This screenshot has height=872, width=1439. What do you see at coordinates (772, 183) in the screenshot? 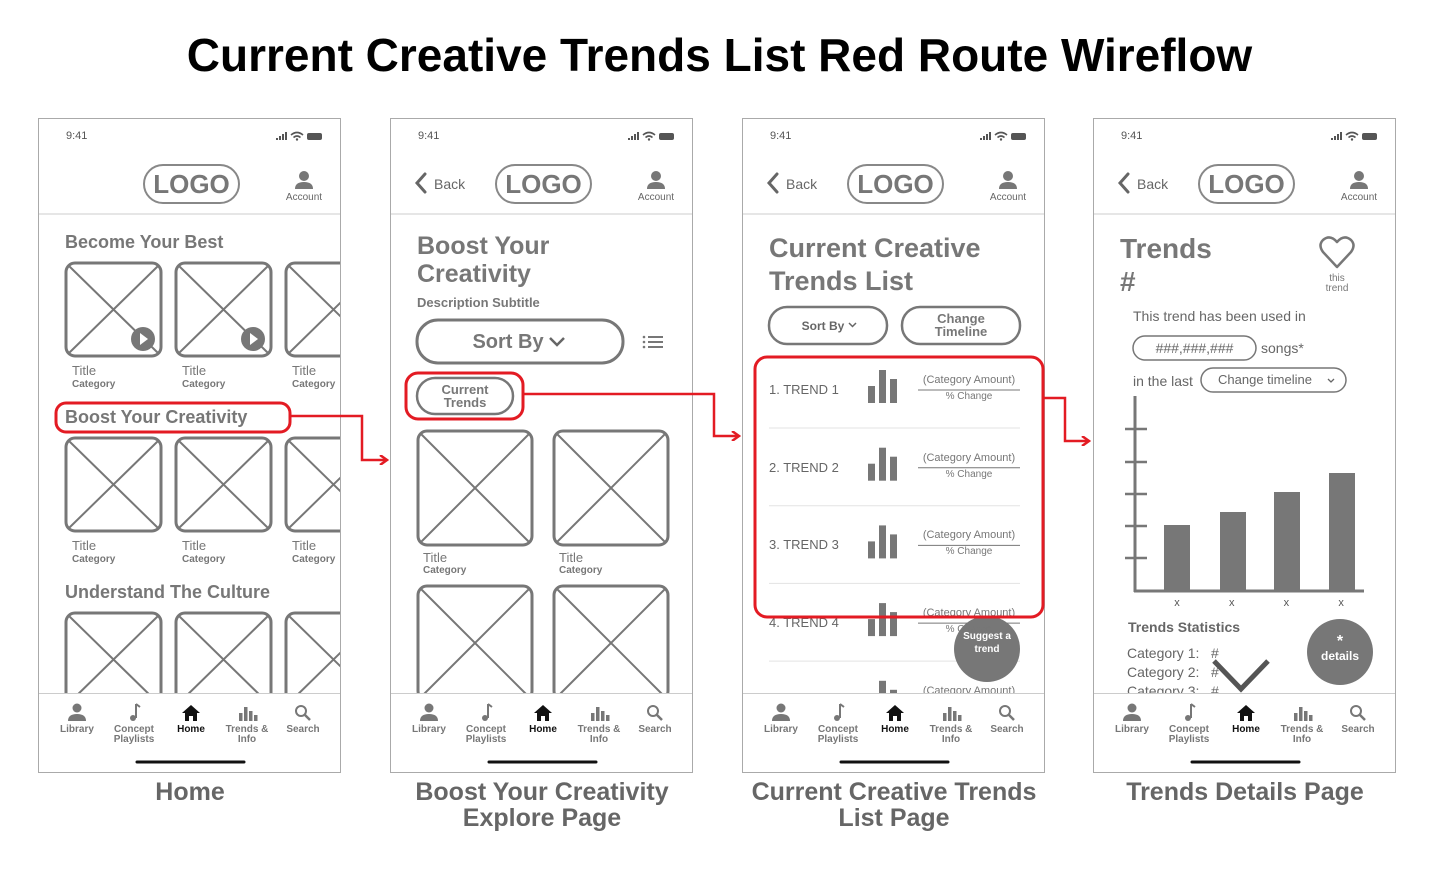
I see `back-icon` at bounding box center [772, 183].